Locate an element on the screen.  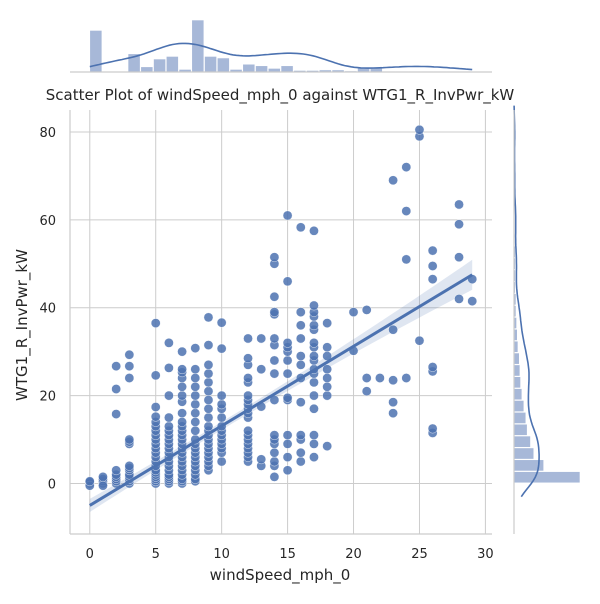
y-tick-label: 40 is located at coordinates (47, 309).